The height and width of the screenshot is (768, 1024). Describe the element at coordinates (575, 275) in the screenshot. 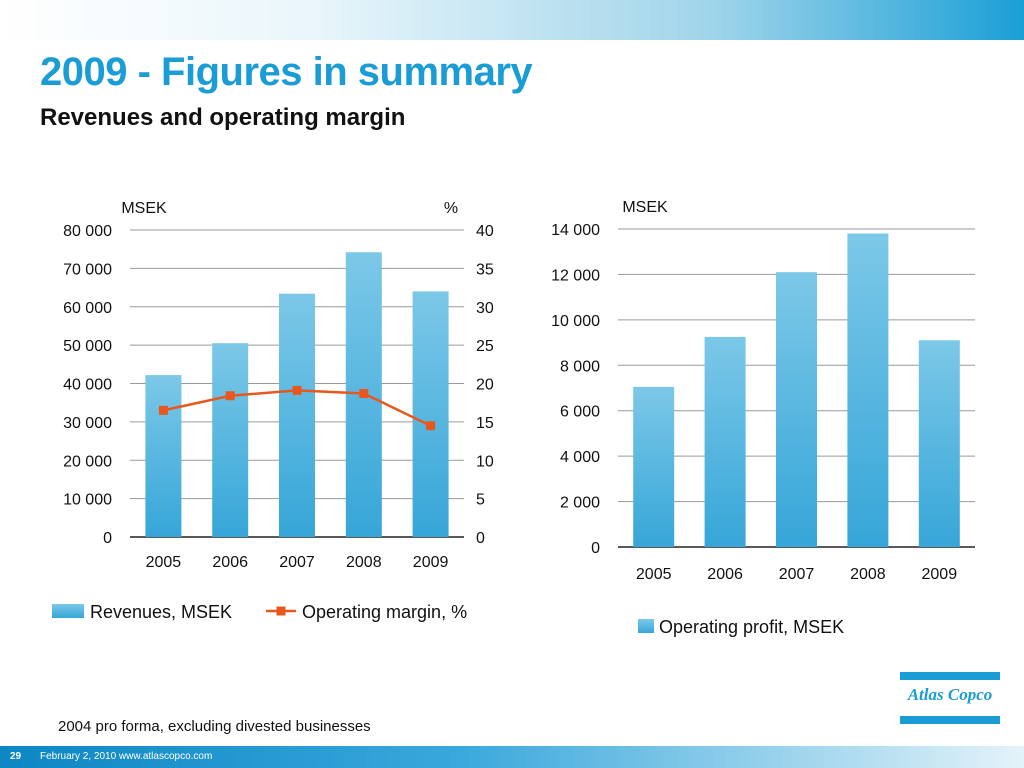

I see `y-tick-label: 12 000` at that location.